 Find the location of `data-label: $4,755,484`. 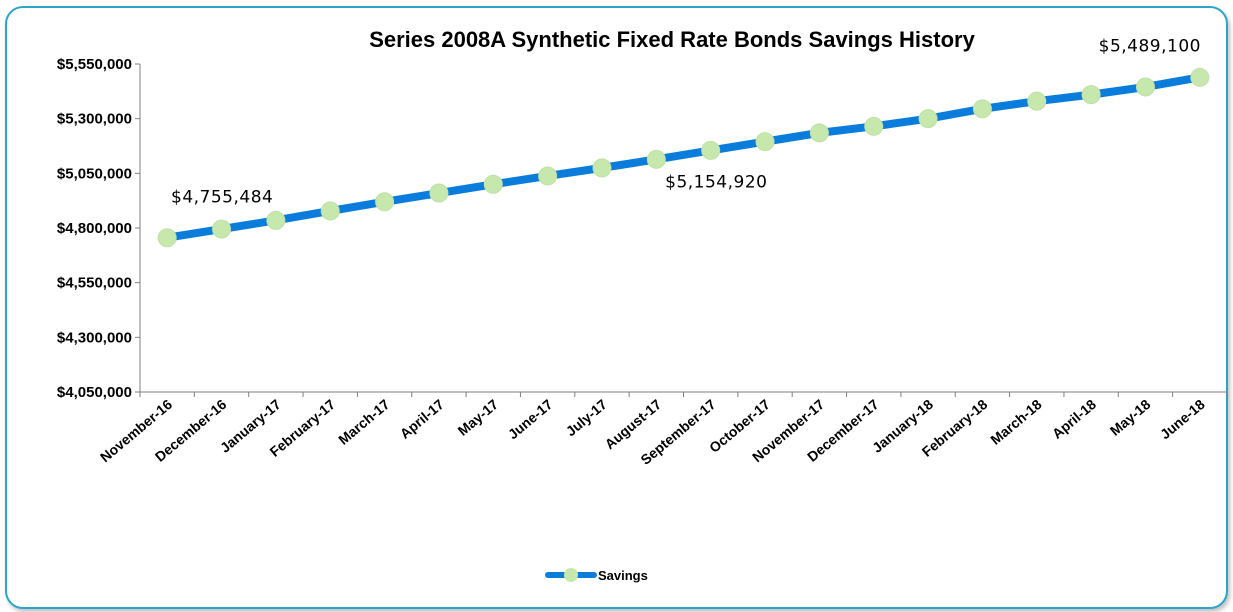

data-label: $4,755,484 is located at coordinates (222, 198).